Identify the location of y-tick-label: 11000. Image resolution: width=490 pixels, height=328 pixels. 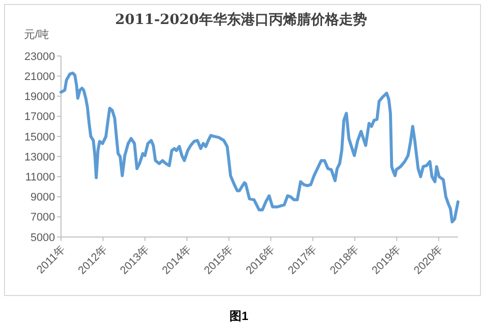
(40, 178).